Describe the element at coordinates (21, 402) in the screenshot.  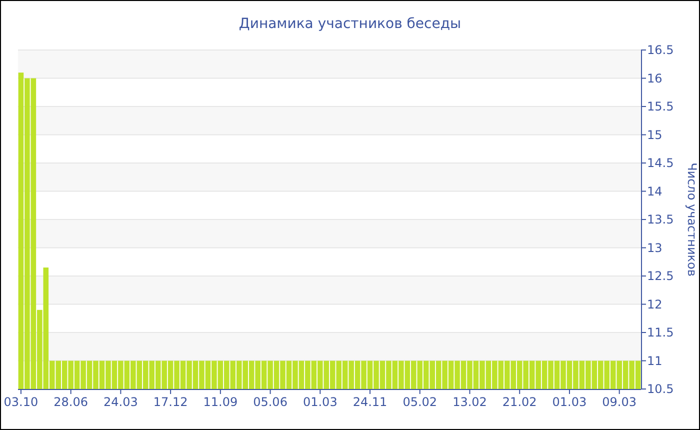
I see `x-tick-label: 03.10` at that location.